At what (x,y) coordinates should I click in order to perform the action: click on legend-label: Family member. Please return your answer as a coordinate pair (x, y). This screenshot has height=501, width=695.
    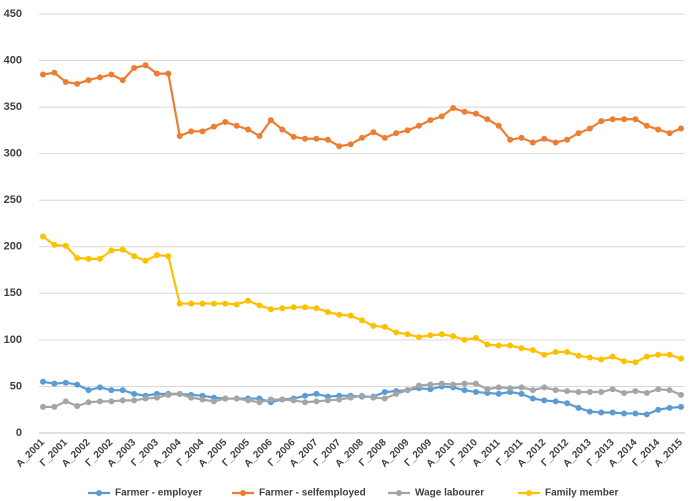
    Looking at the image, I should click on (581, 493).